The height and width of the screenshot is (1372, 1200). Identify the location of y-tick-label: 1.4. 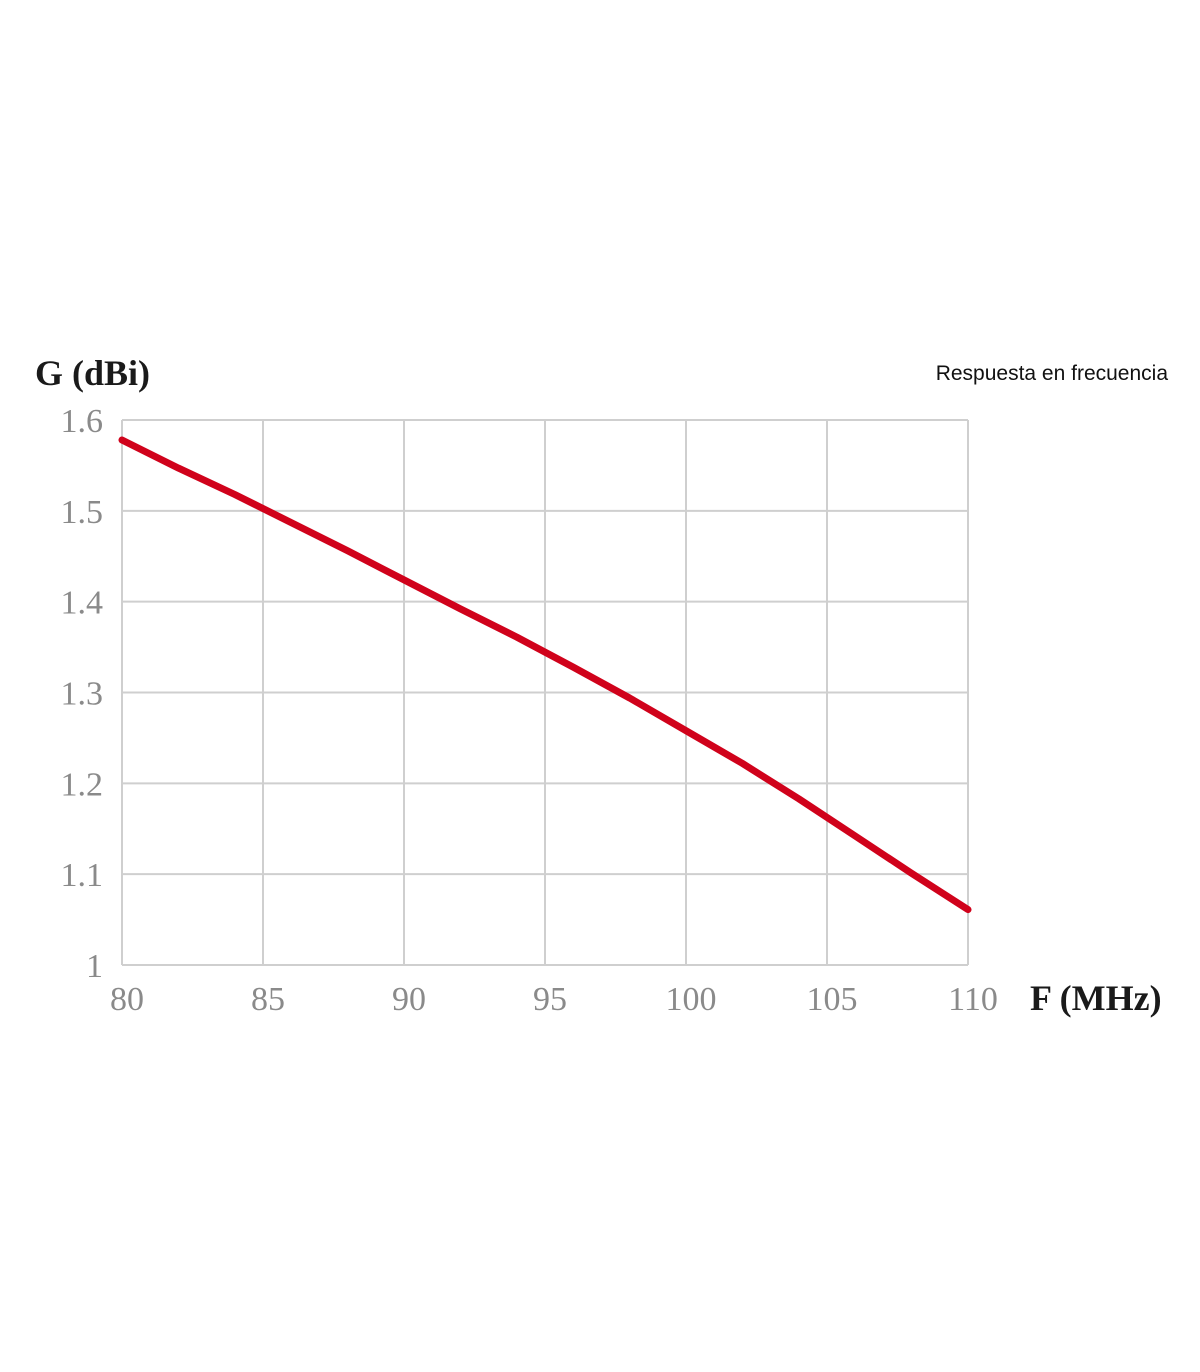
(82, 603).